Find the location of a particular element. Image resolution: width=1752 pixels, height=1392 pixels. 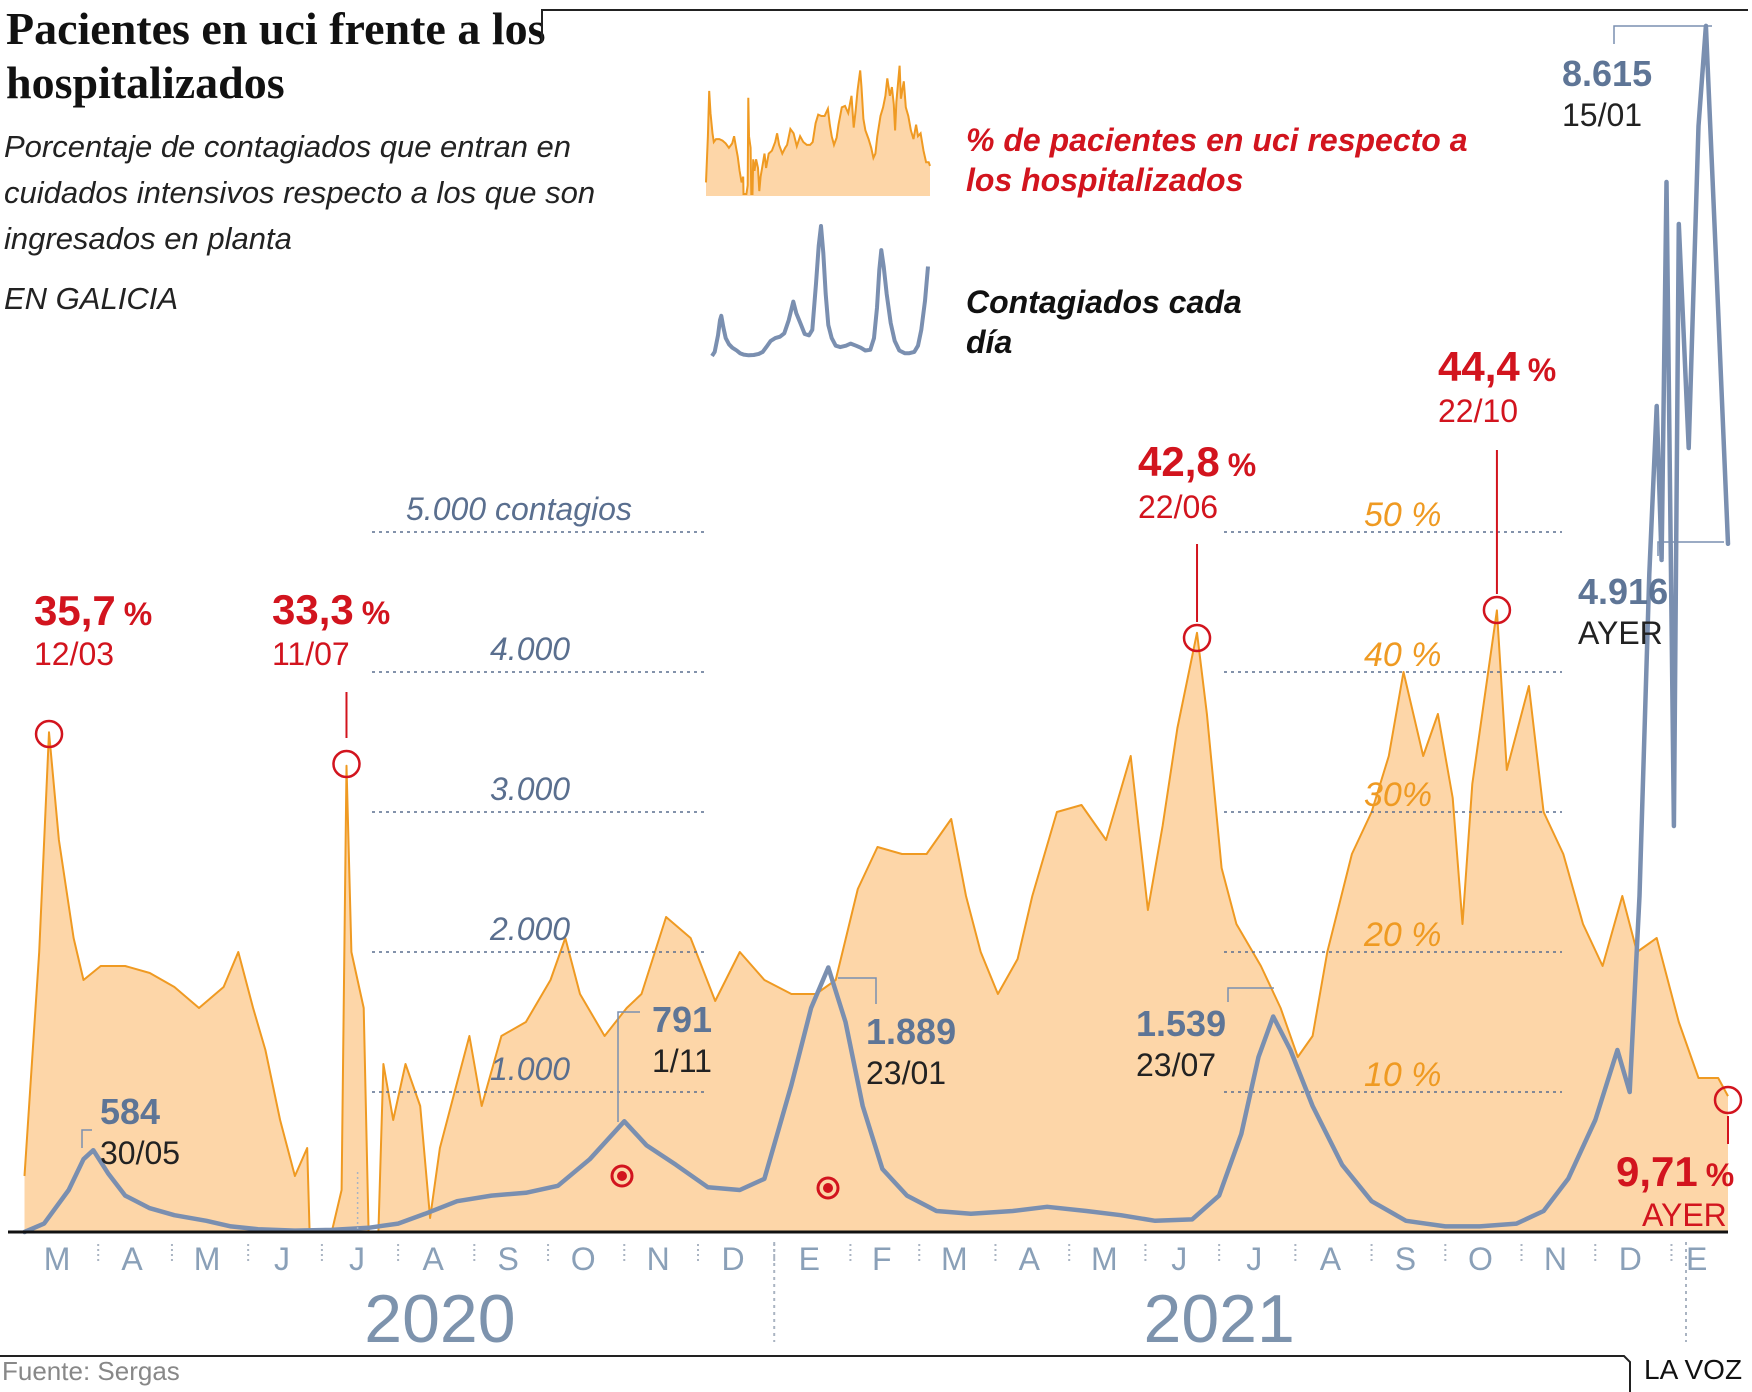

legend-uci-swatch-fill is located at coordinates (818, 130).